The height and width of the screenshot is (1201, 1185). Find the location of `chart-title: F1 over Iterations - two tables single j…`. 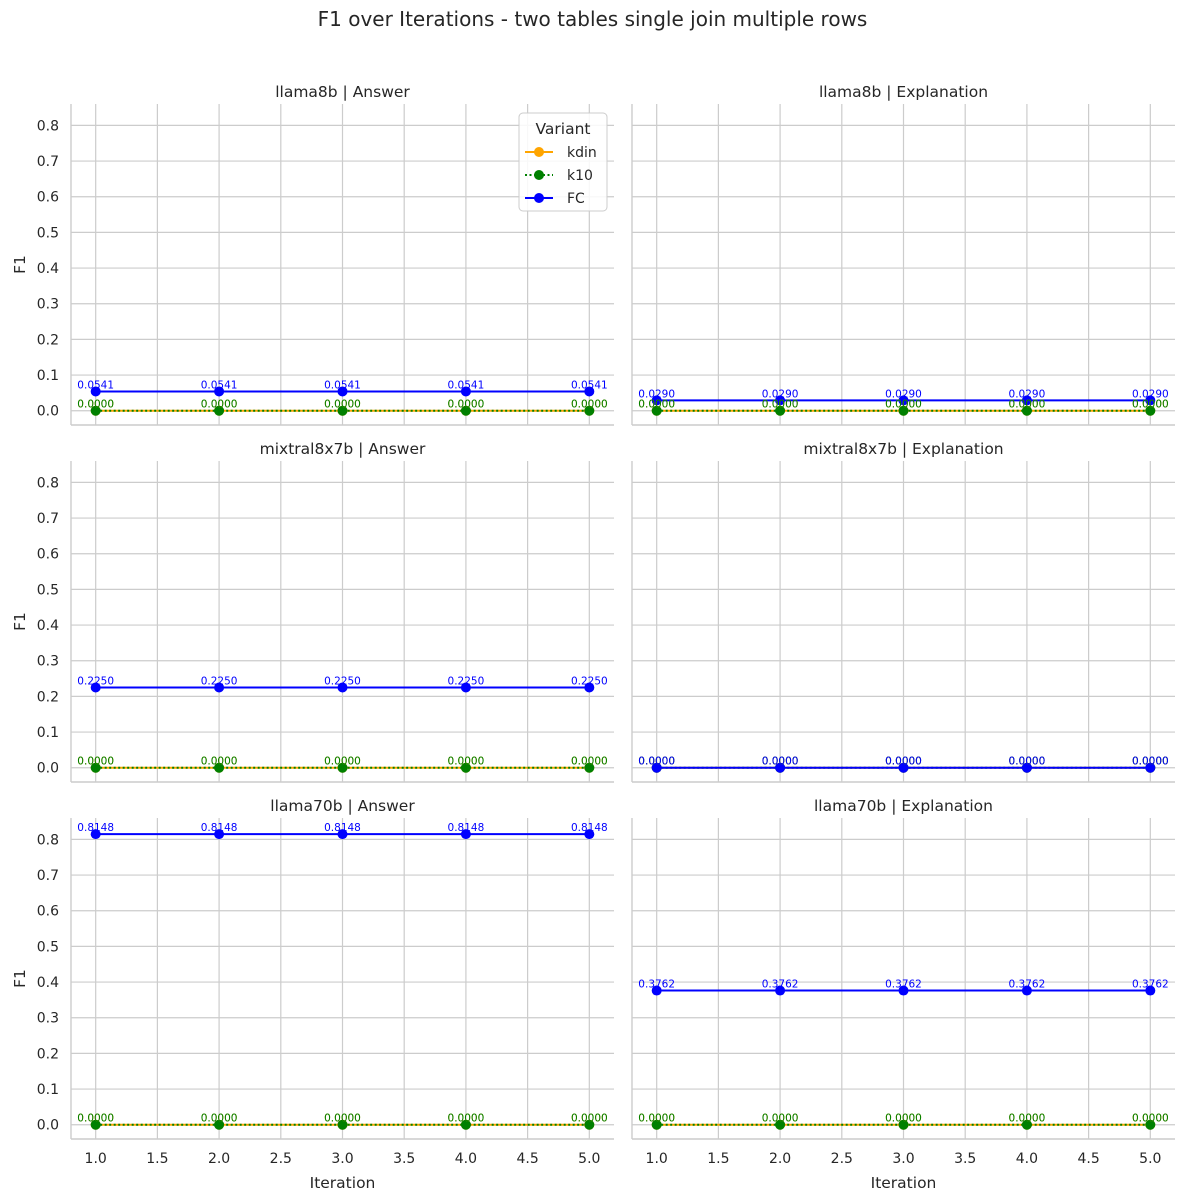

chart-title: F1 over Iterations - two tables single j… is located at coordinates (593, 19).